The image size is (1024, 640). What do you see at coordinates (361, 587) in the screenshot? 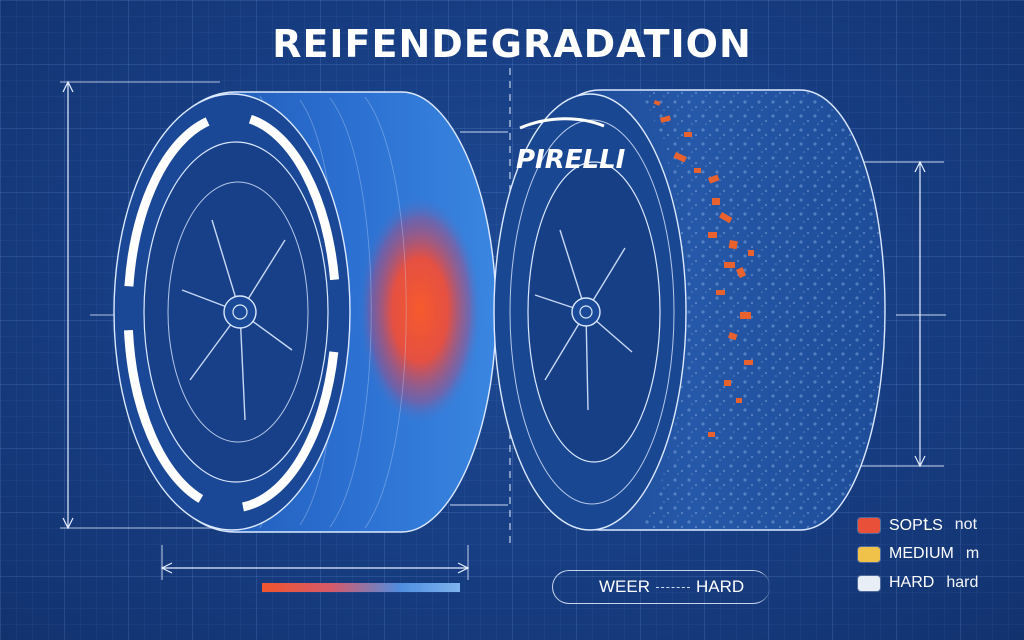
I see `degradation-scale-bar` at bounding box center [361, 587].